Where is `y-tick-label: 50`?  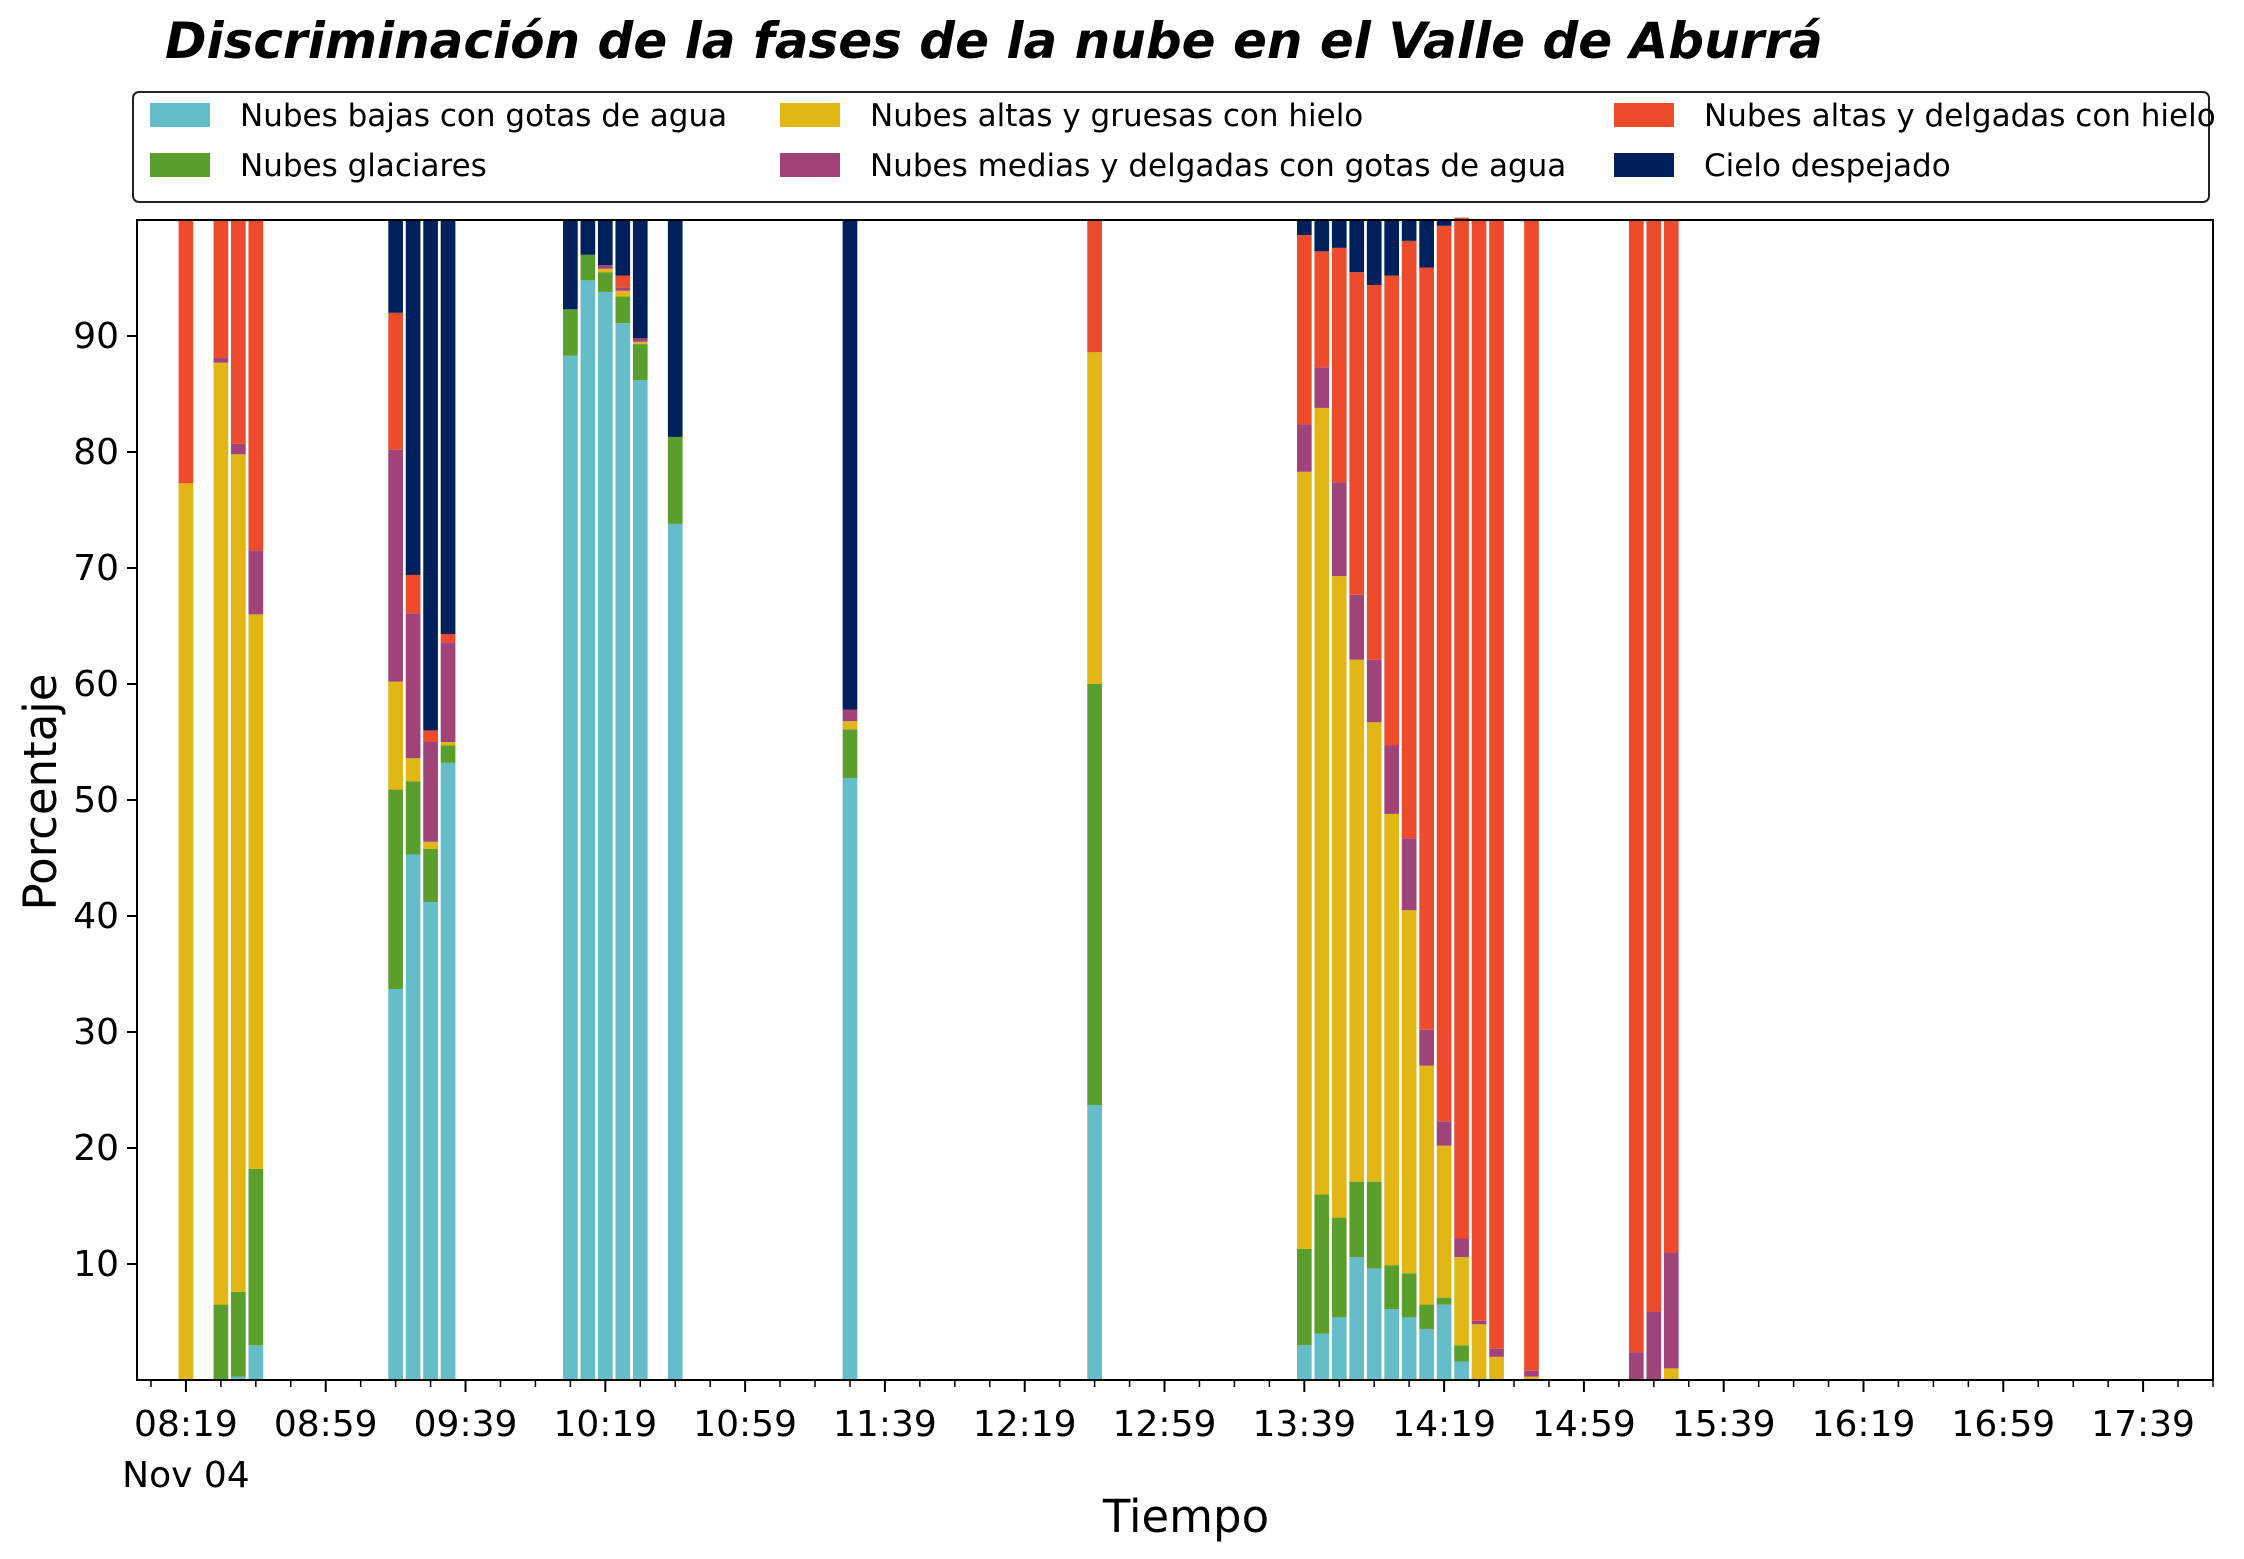 y-tick-label: 50 is located at coordinates (96, 800).